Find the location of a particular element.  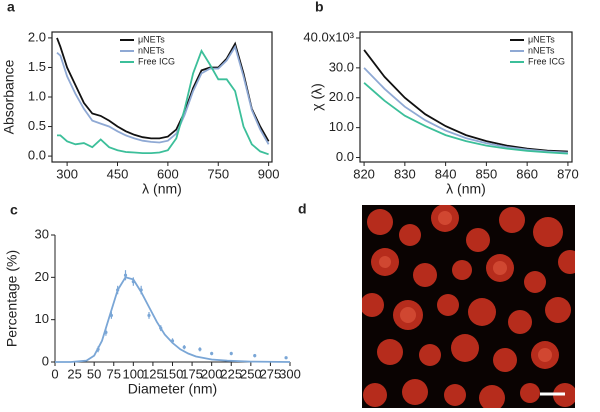

y-axis-label: Percentage (%) is located at coordinates (12, 298).